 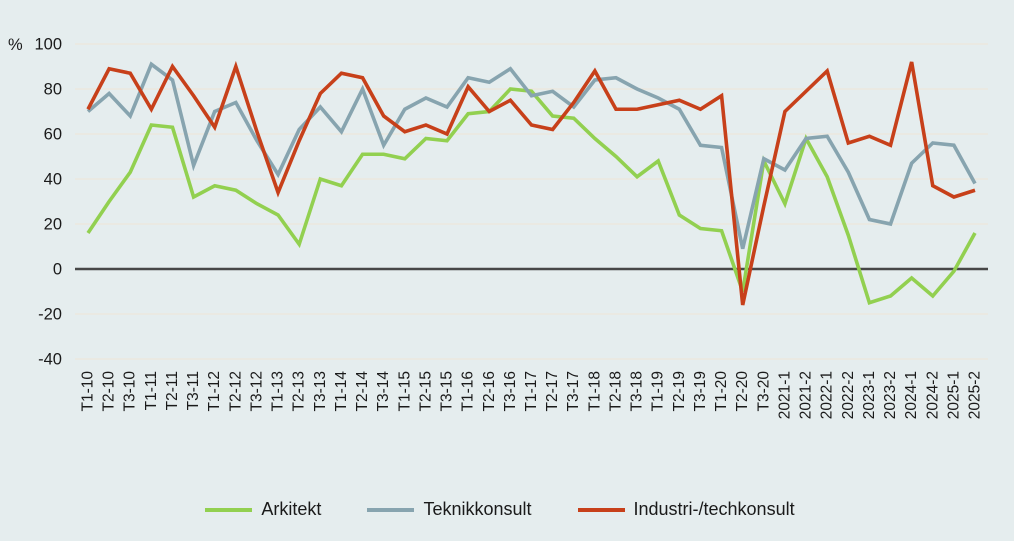 I want to click on x-tick-label: T3-14, so click(x=383, y=391).